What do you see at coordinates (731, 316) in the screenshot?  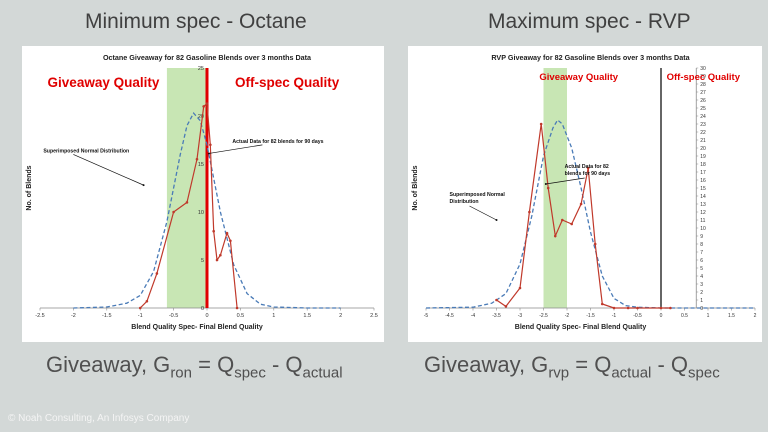 I see `x-tick-label: 1.5` at bounding box center [731, 316].